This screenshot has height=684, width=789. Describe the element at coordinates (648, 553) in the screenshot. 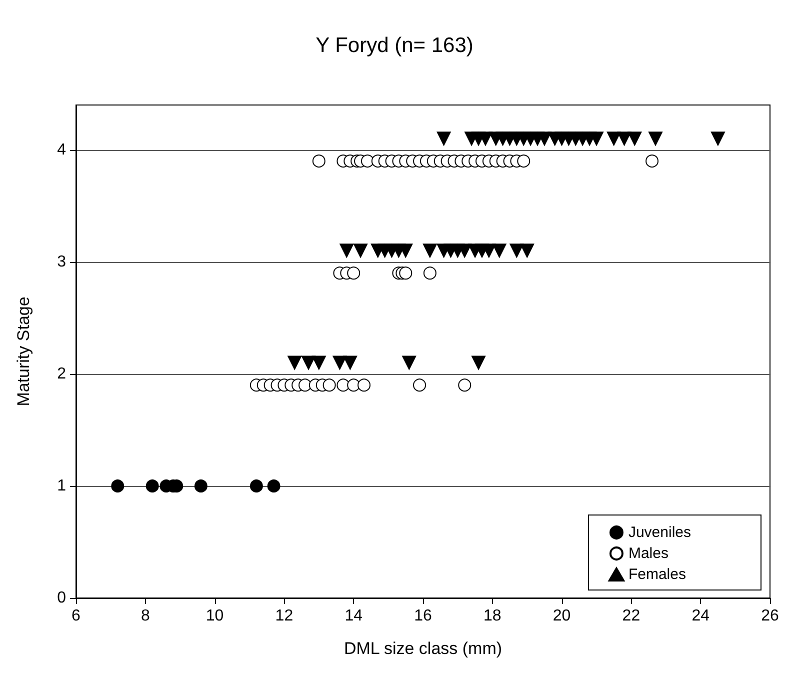

I see `legend-label: Males` at that location.